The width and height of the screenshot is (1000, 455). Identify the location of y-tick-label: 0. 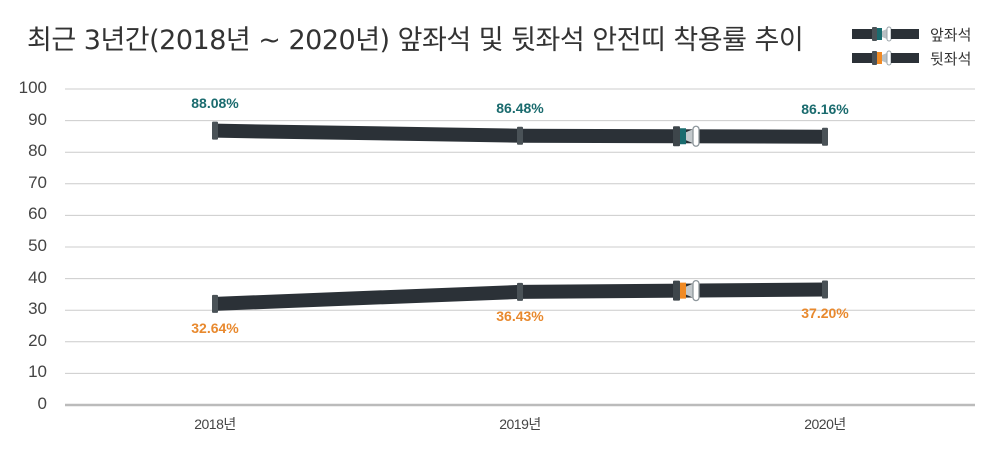
(42, 403).